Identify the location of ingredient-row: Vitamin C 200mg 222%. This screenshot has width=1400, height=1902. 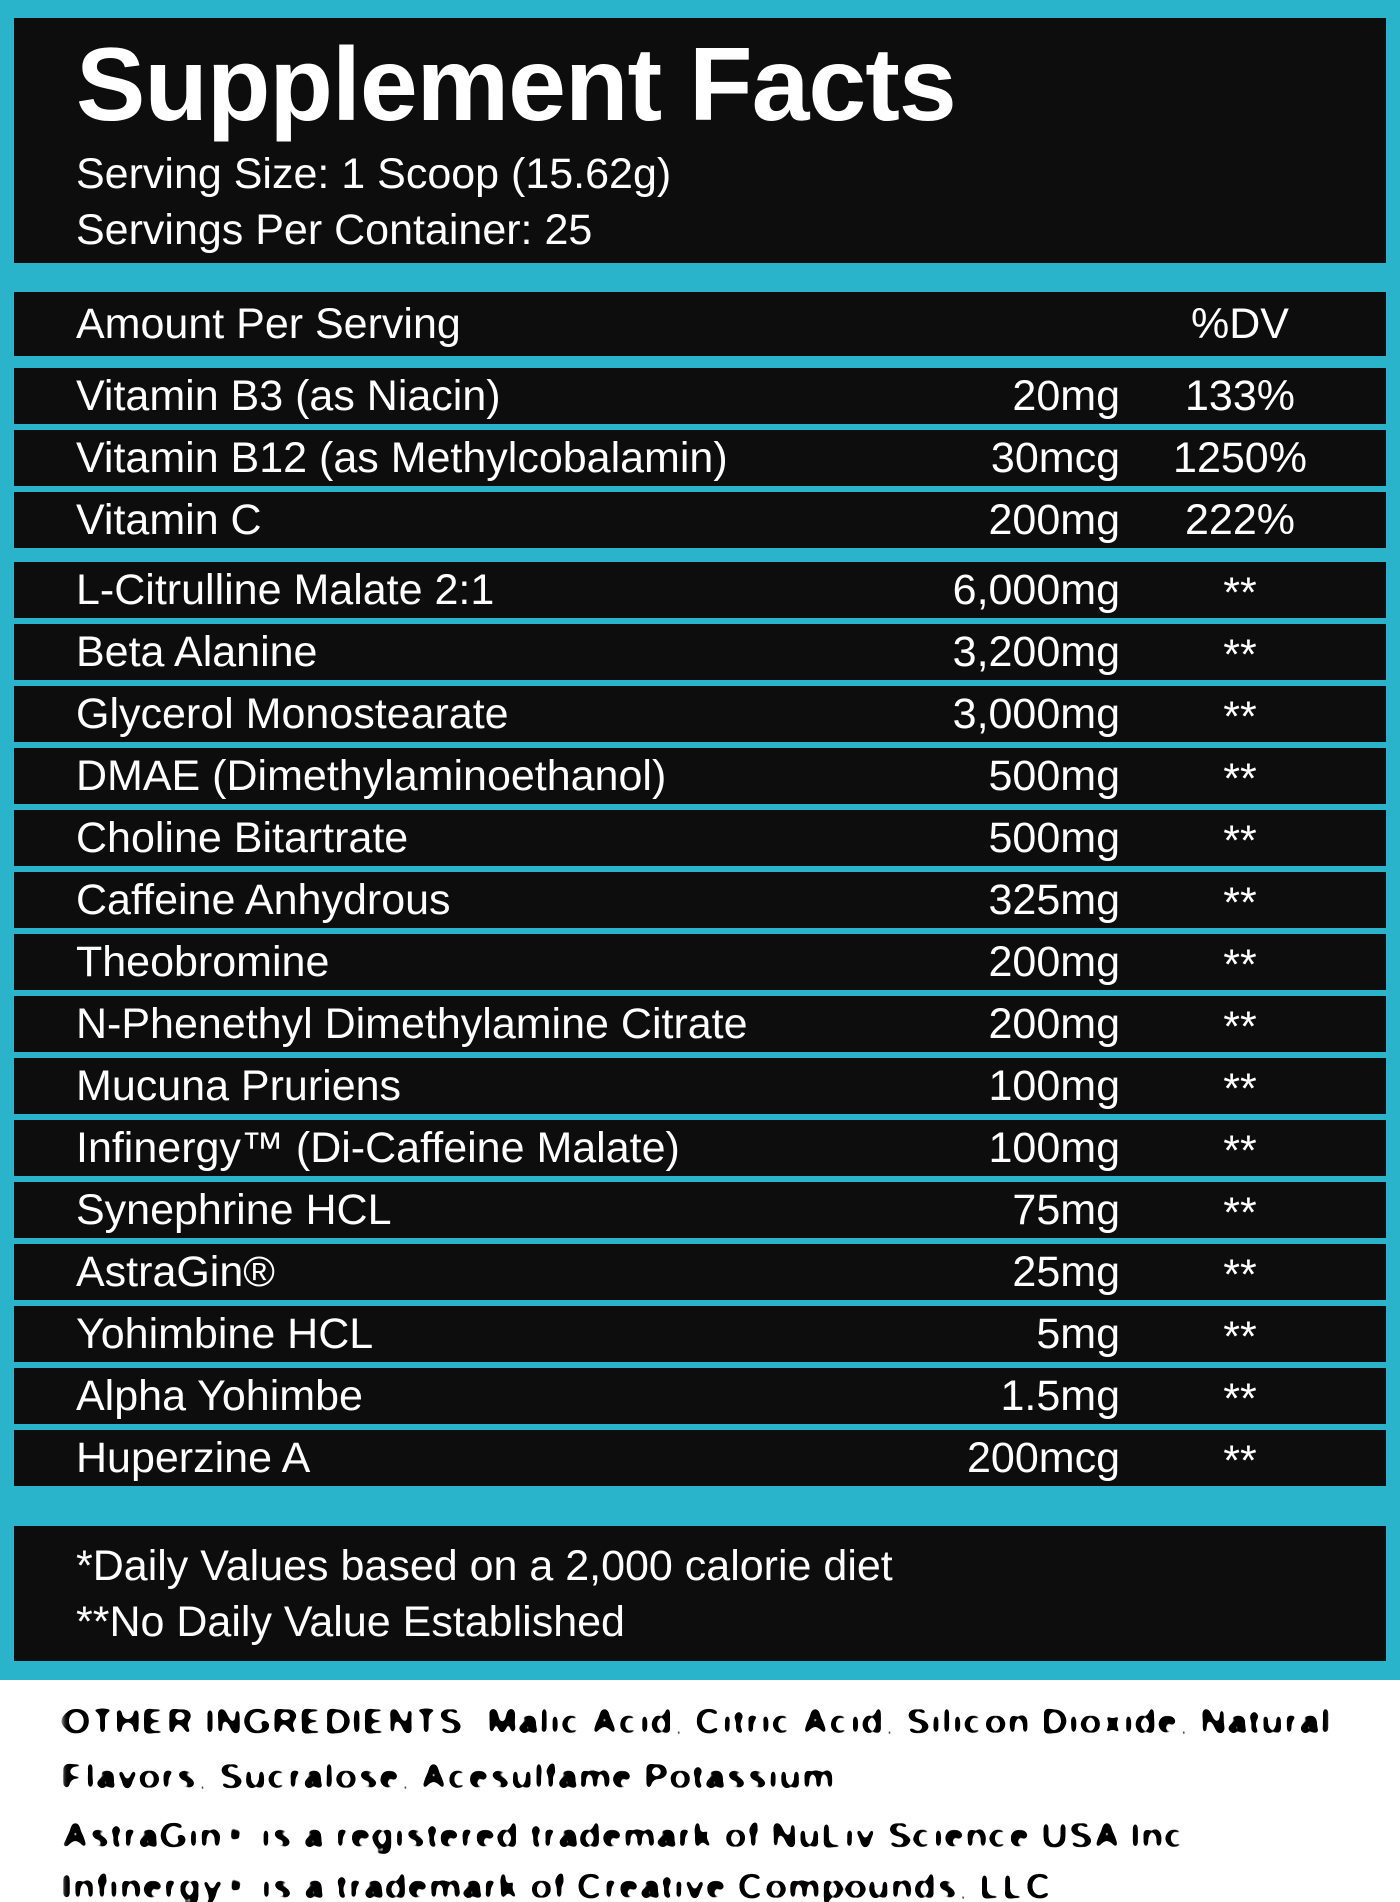
(700, 520).